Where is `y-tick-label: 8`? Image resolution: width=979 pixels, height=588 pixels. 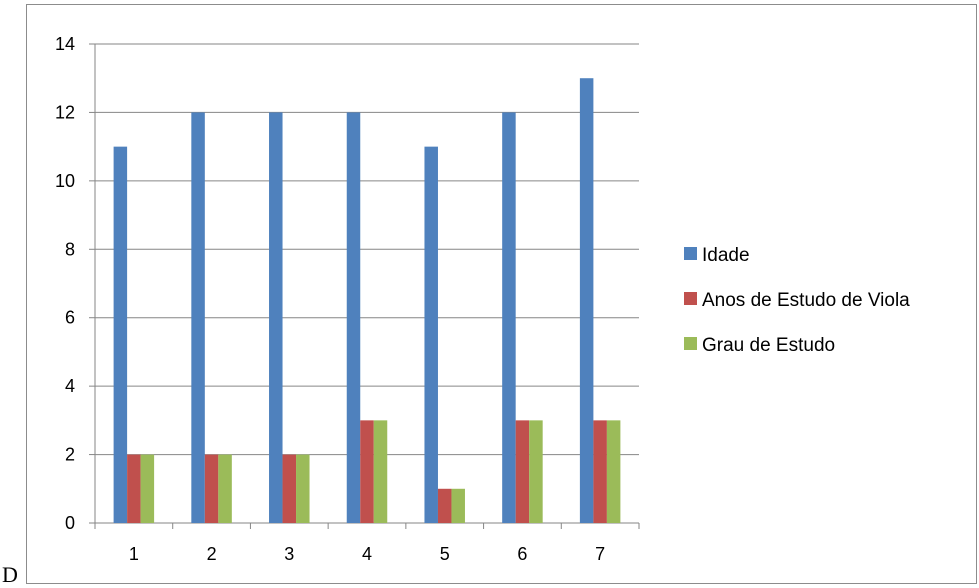 y-tick-label: 8 is located at coordinates (70, 249).